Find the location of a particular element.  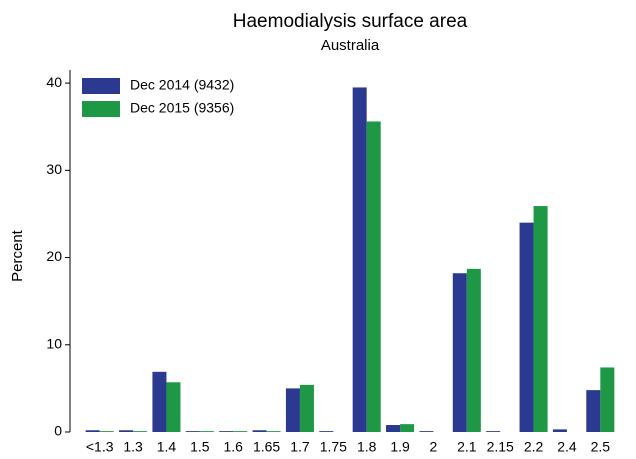

x-tick-label: 1.8 is located at coordinates (367, 447).